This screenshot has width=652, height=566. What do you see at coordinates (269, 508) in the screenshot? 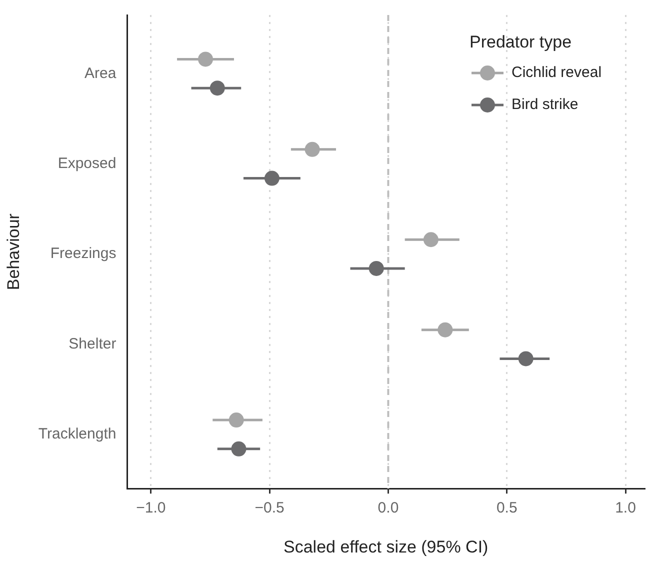
I see `x-tick-label: −0.5` at bounding box center [269, 508].